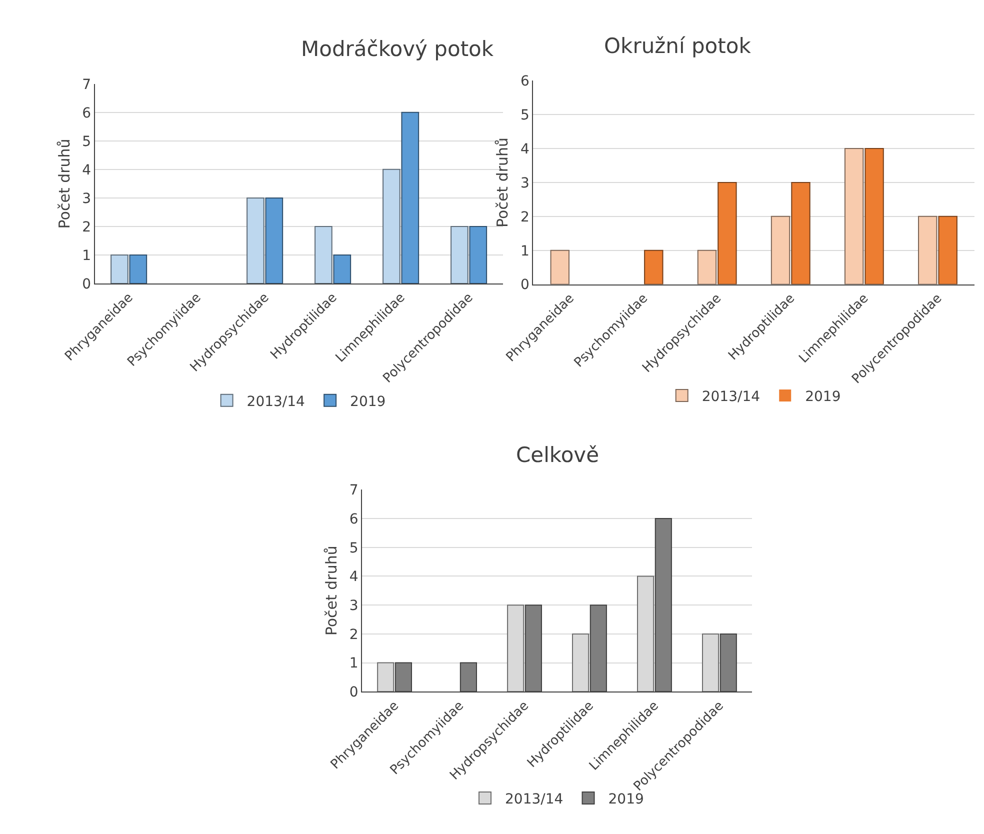 The width and height of the screenshot is (984, 834). I want to click on chart-title: Okružní potok, so click(678, 46).